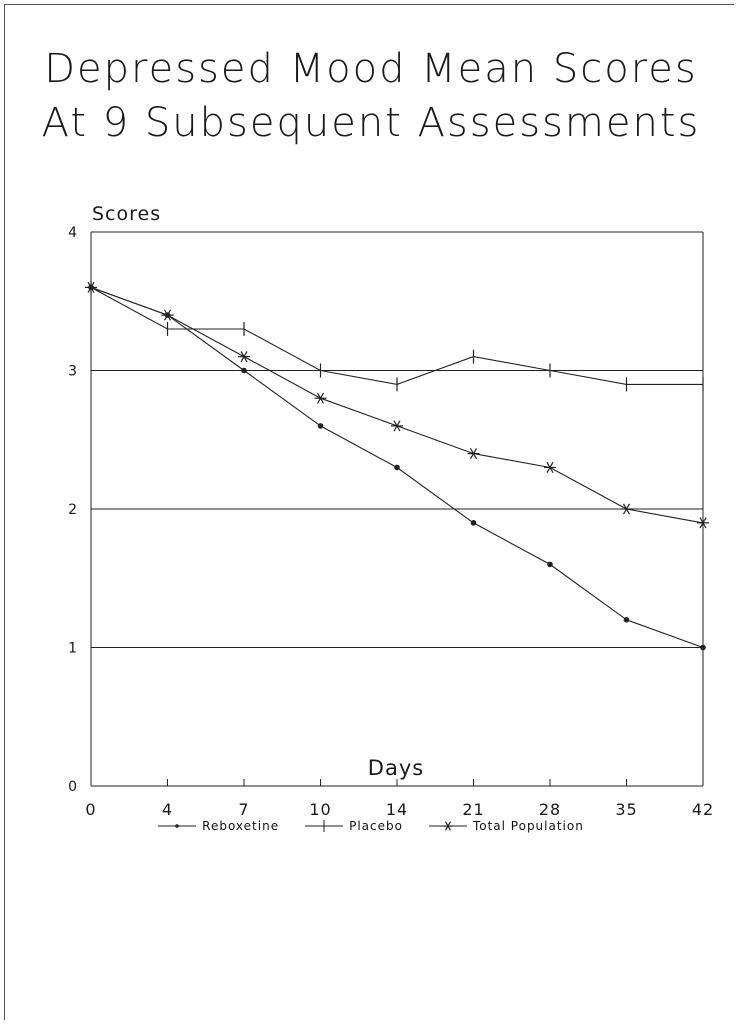  I want to click on x-tick-label-42: 42, so click(703, 809).